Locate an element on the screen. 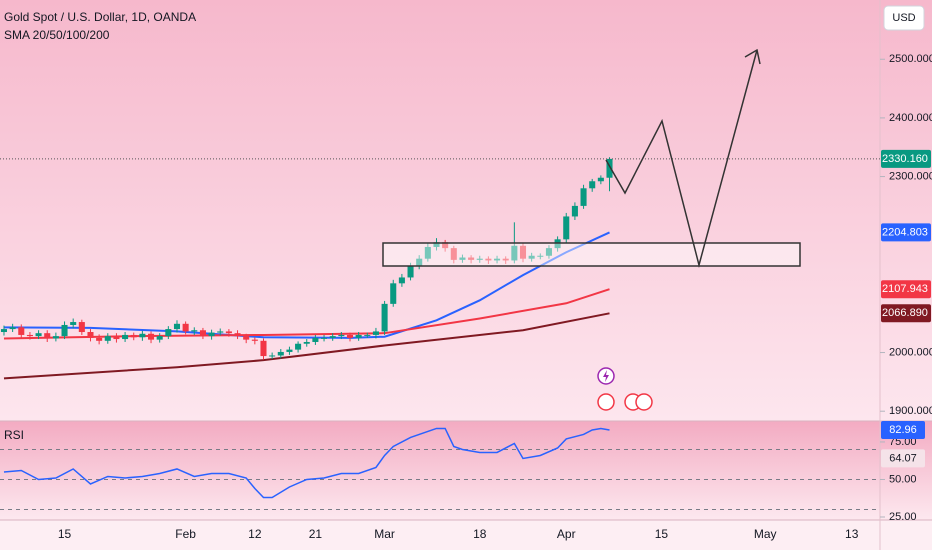  x-tick-label: Feb is located at coordinates (185, 534).